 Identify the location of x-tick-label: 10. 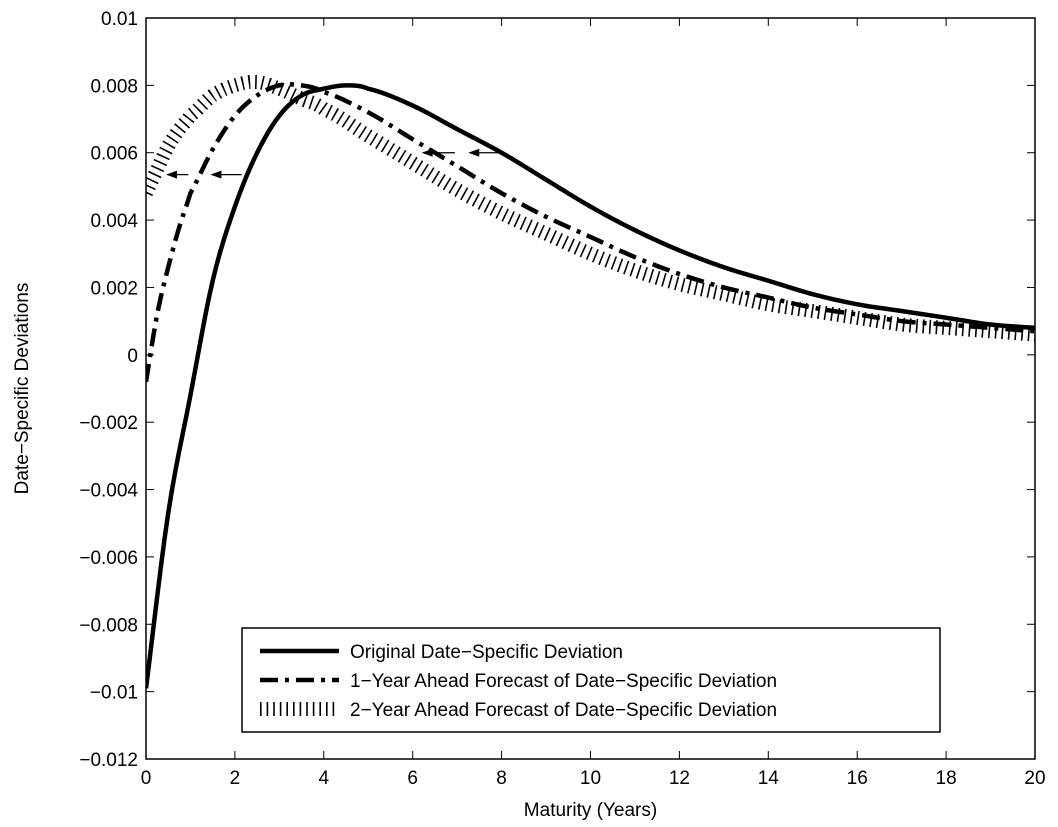
(590, 778).